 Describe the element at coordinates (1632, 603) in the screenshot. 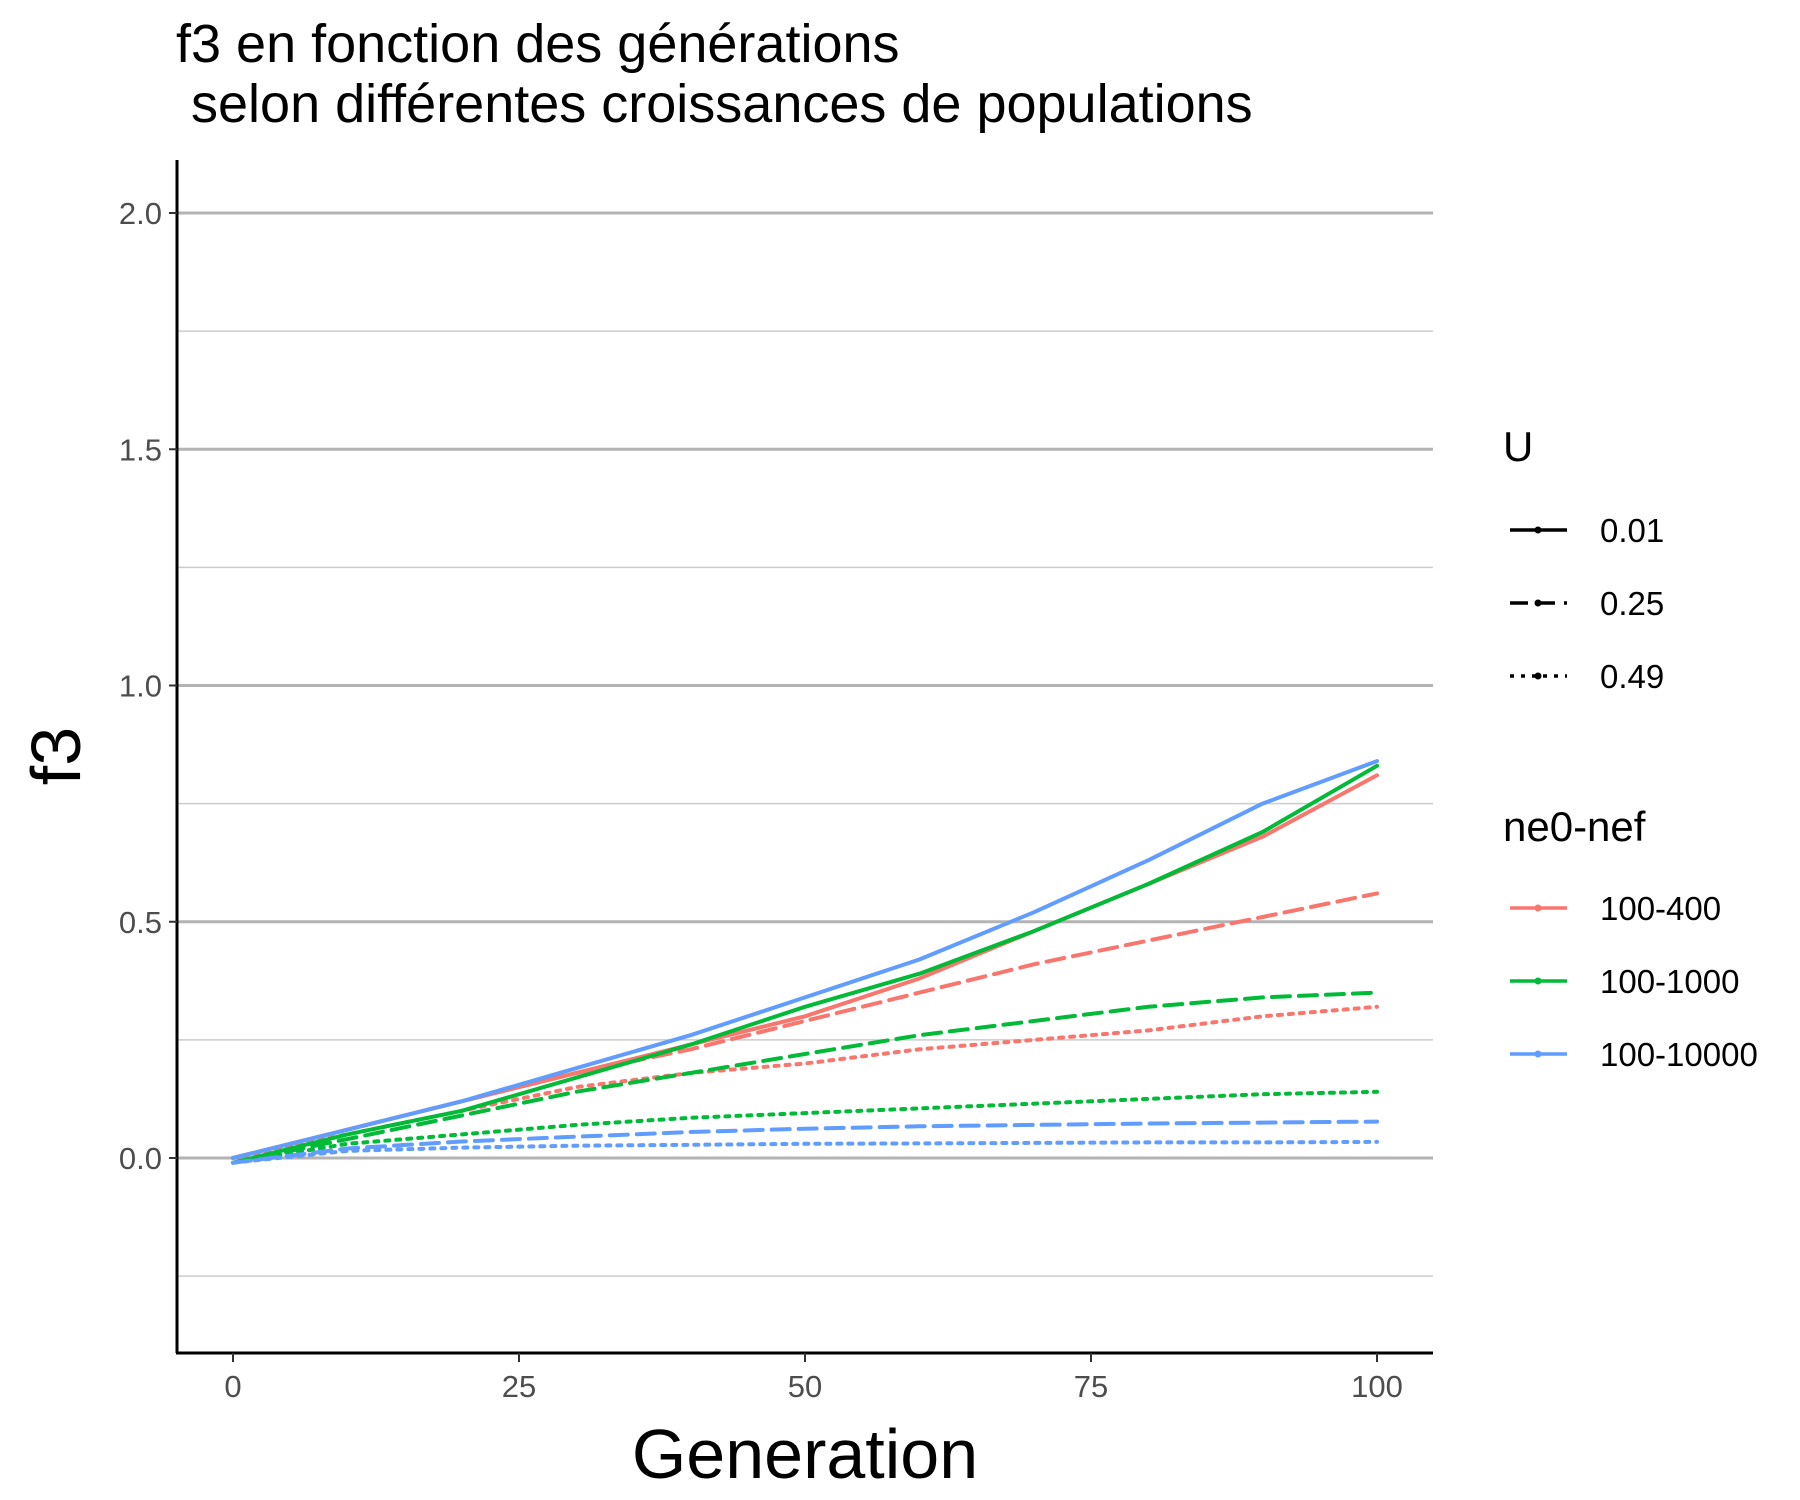

I see `legend-u-label: 0.25` at that location.